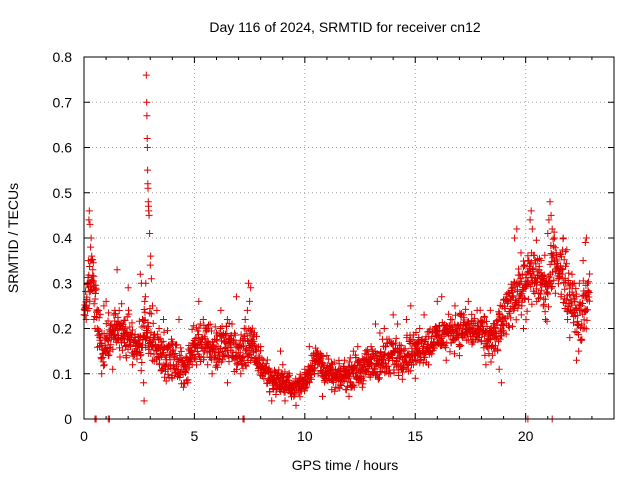 The height and width of the screenshot is (480, 640). I want to click on y-tick-label: 0.7, so click(63, 102).